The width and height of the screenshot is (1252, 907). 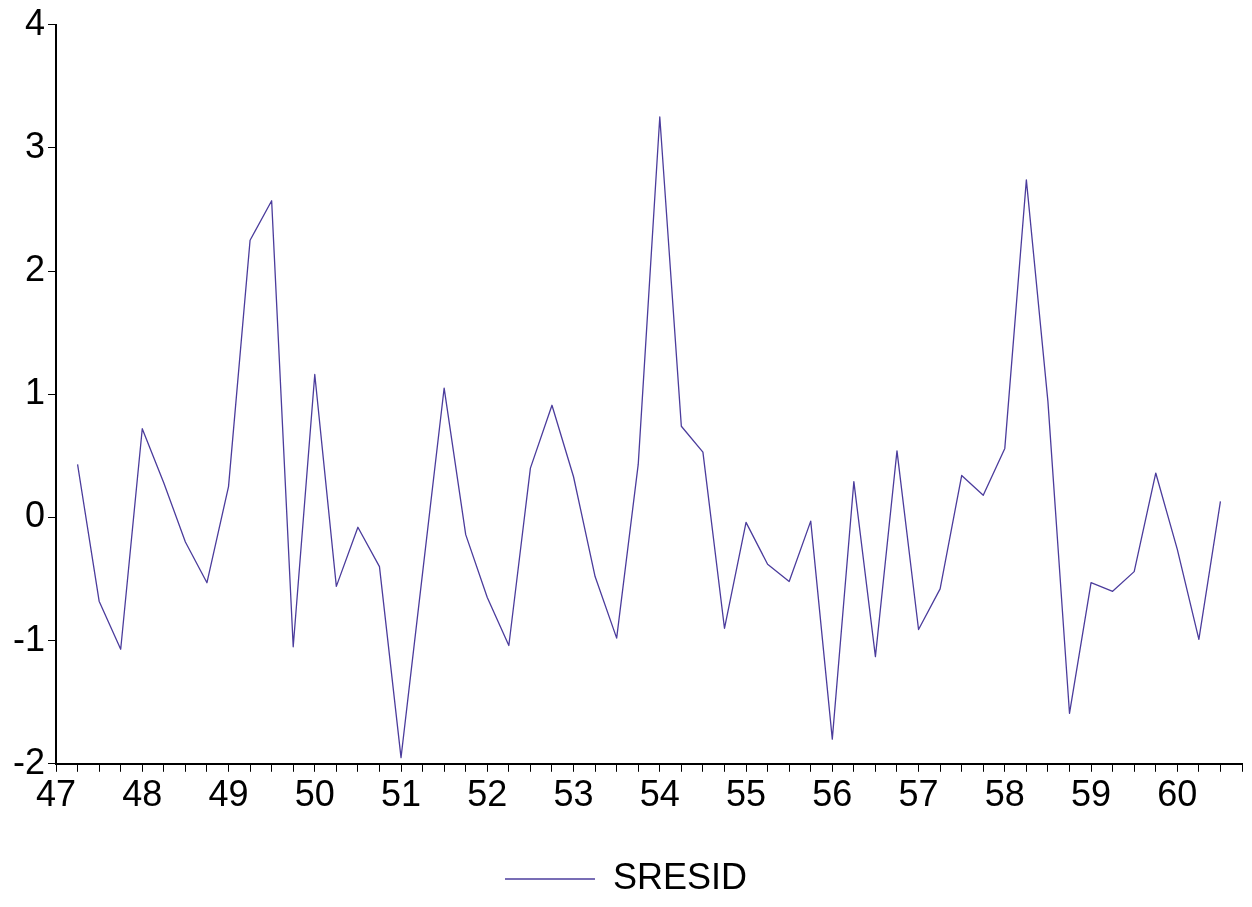 What do you see at coordinates (746, 794) in the screenshot?
I see `x-tick-label: 55` at bounding box center [746, 794].